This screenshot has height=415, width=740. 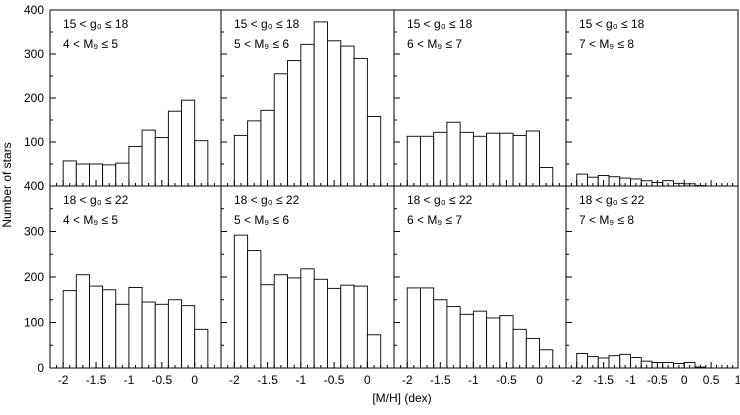 I want to click on x-tick-label: 0.5, so click(x=711, y=380).